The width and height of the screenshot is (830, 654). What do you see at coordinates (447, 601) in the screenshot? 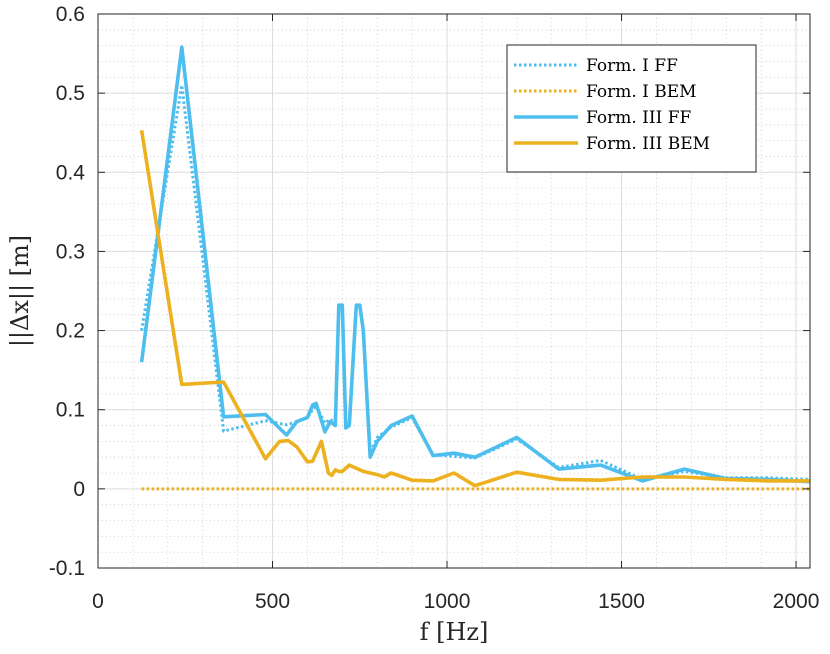
I see `x-tick-label: 1000` at bounding box center [447, 601].